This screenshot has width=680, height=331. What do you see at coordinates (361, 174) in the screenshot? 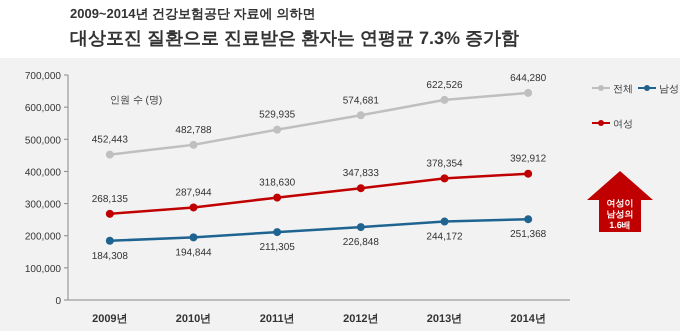
I see `data-label: 347,833` at bounding box center [361, 174].